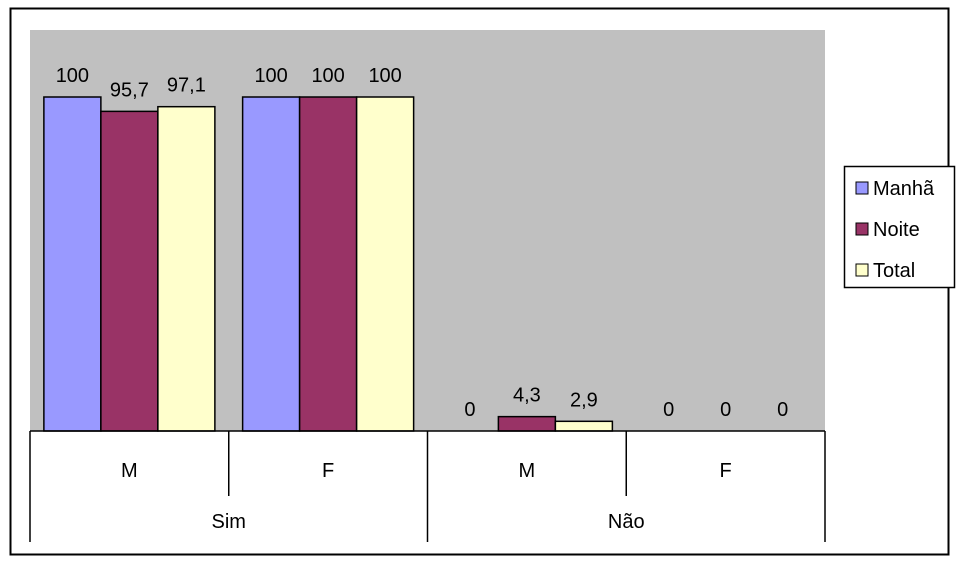 The width and height of the screenshot is (956, 561). Describe the element at coordinates (129, 471) in the screenshot. I see `tick-label-0: M` at that location.